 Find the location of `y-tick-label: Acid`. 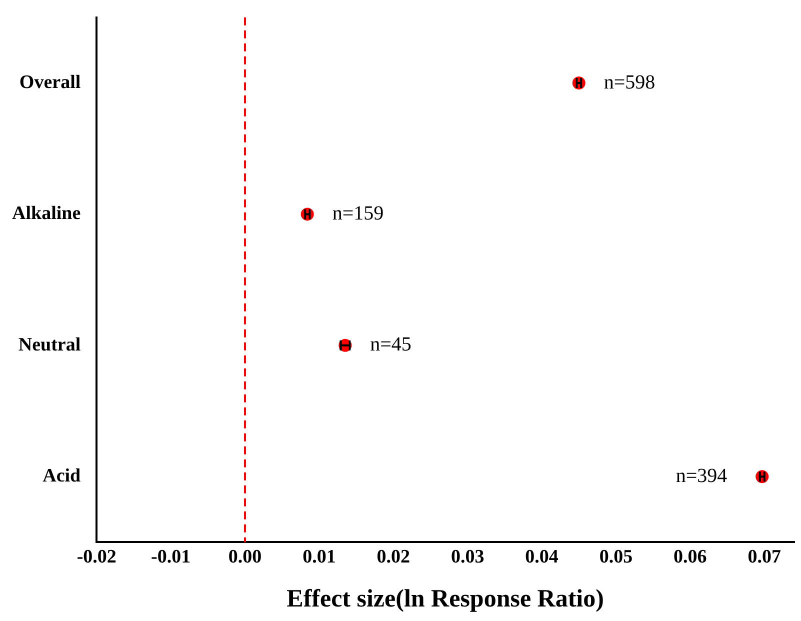

y-tick-label: Acid is located at coordinates (62, 476).